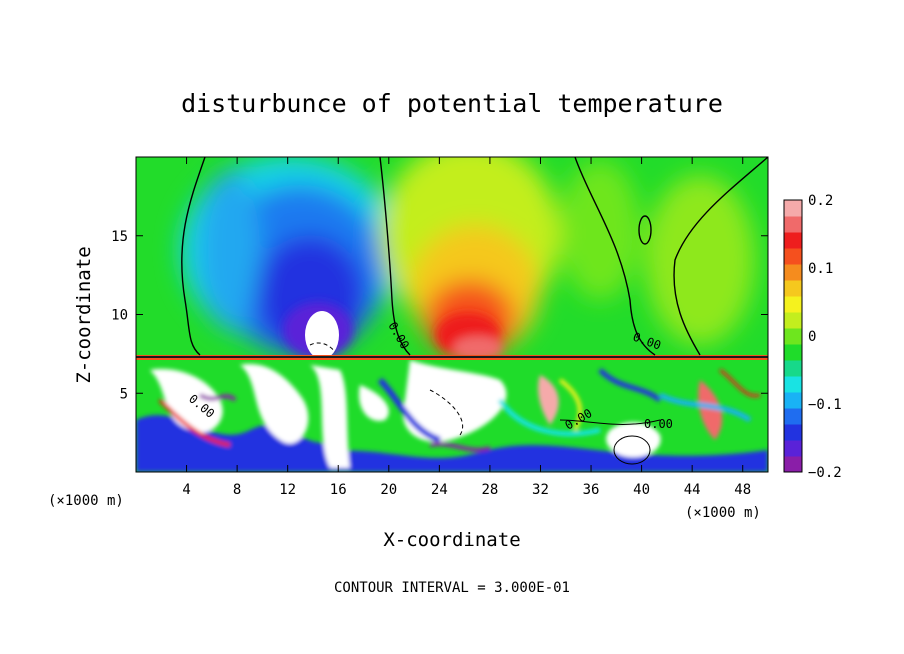 The width and height of the screenshot is (904, 654). What do you see at coordinates (186, 490) in the screenshot?
I see `x-tick-label: 4` at bounding box center [186, 490].